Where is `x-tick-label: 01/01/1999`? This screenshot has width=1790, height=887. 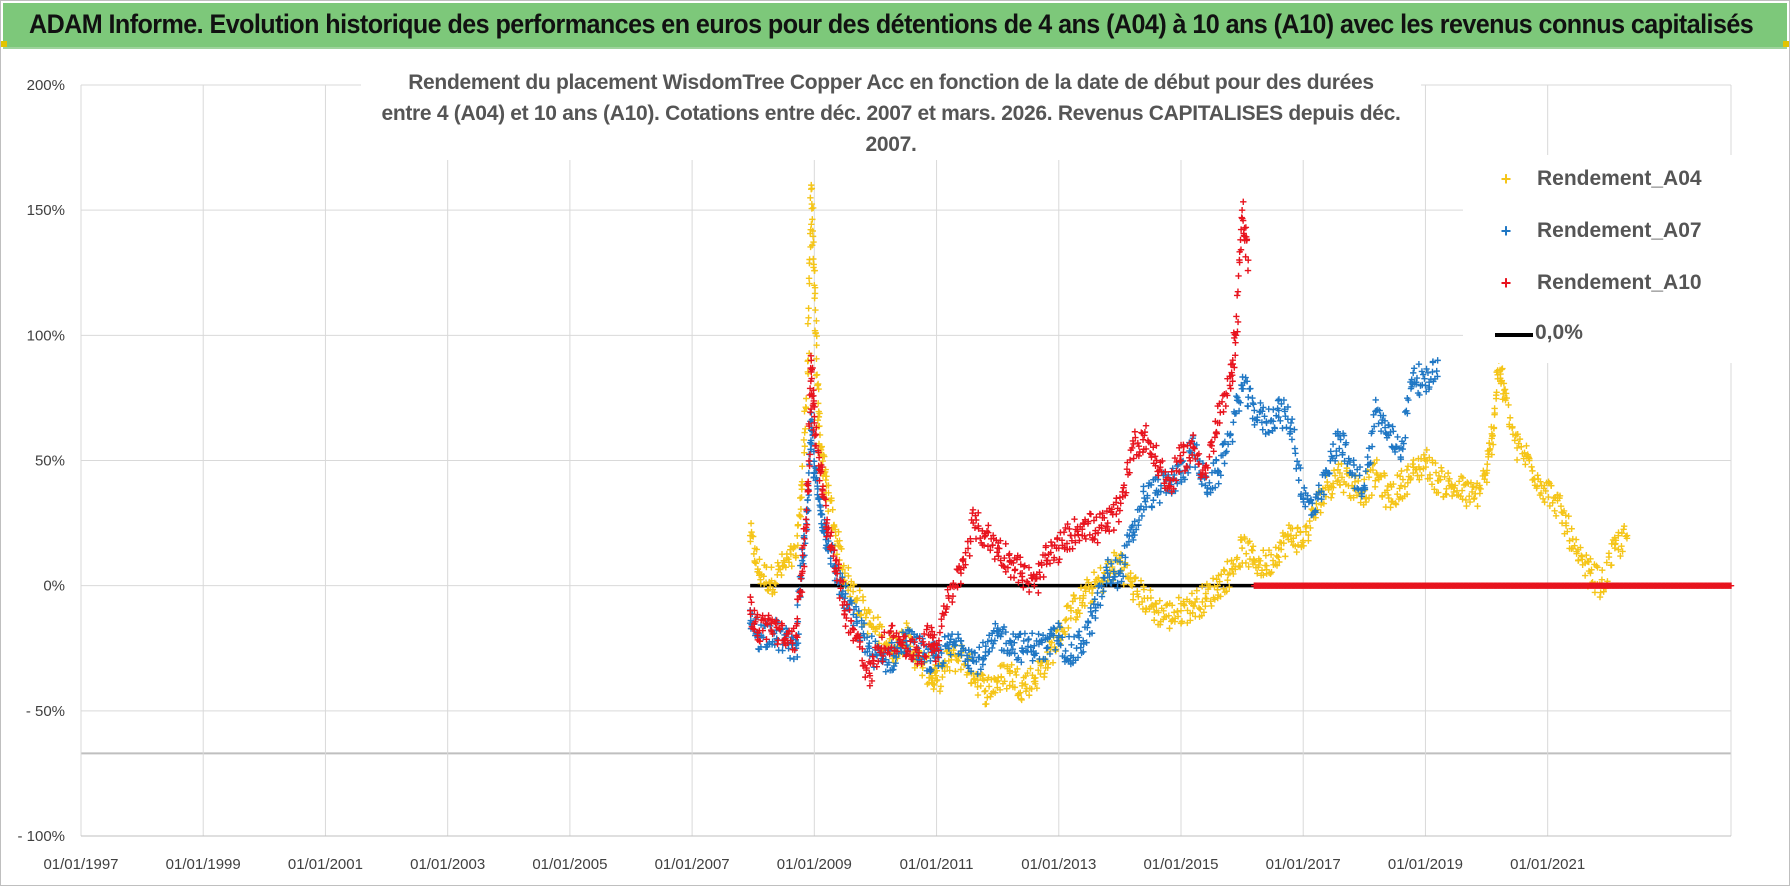
x-tick-label: 01/01/1999 is located at coordinates (203, 864).